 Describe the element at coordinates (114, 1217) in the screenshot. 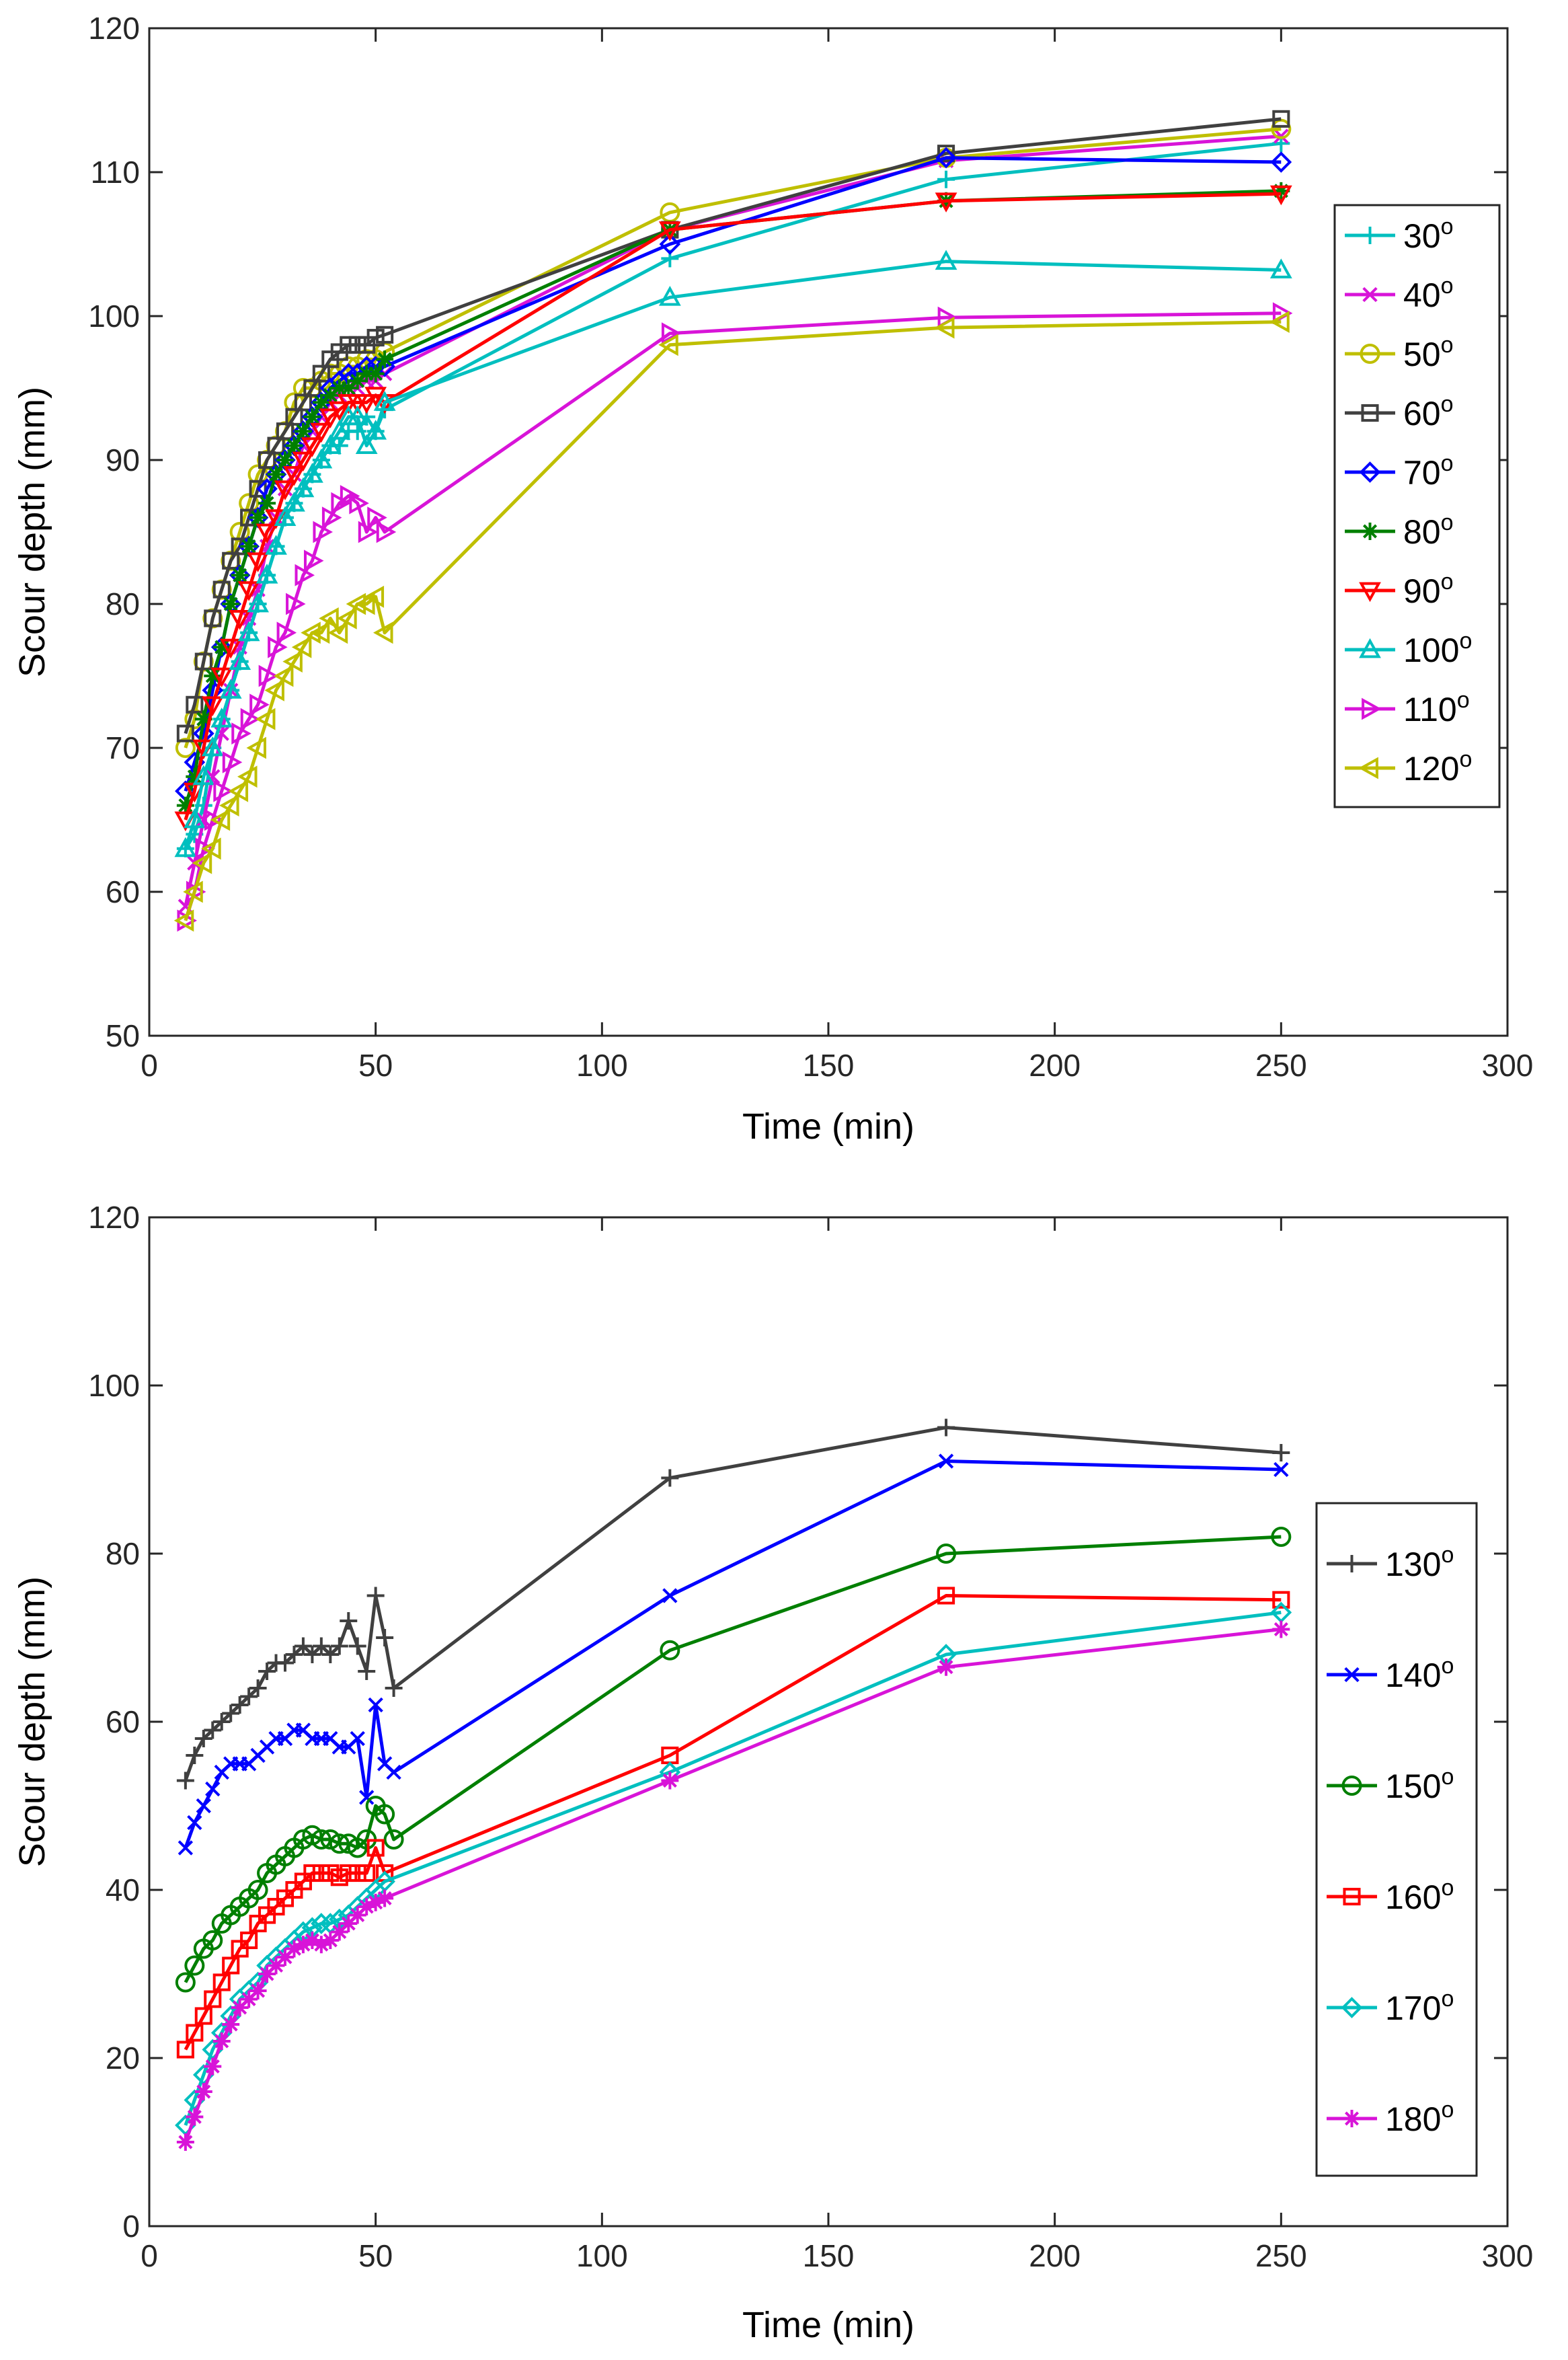

I see `y-tick-label: 120` at that location.